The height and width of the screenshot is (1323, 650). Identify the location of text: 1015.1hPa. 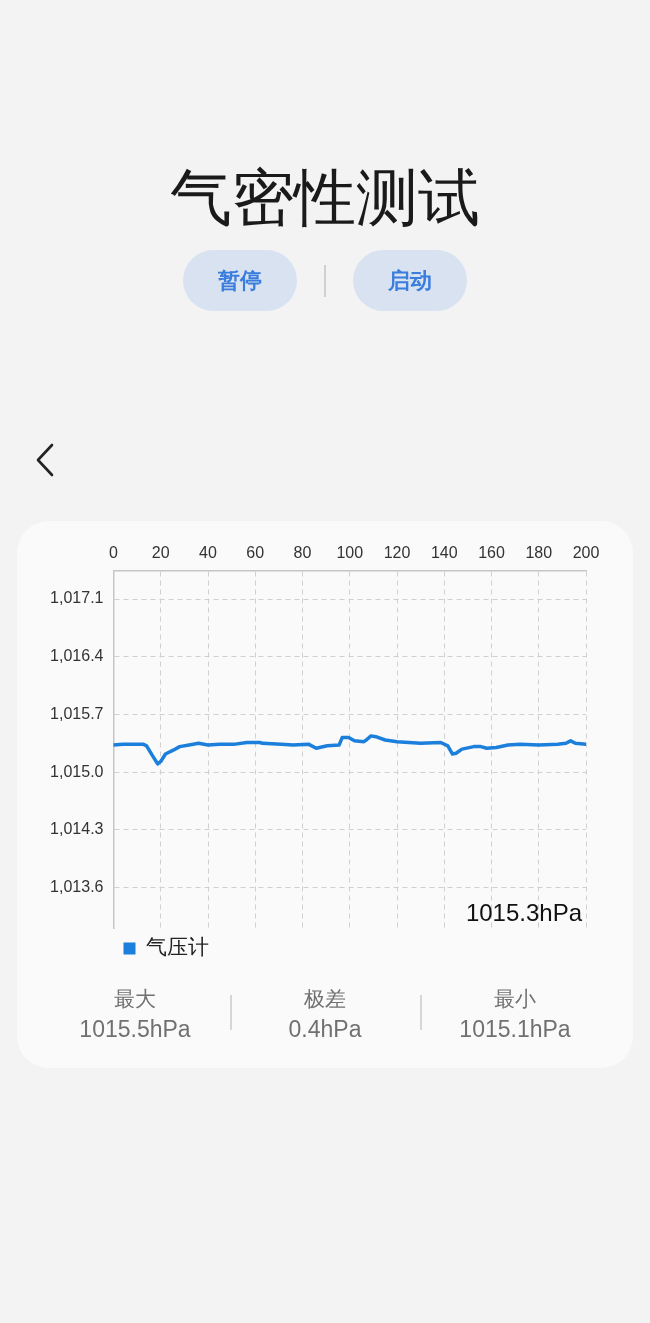
(515, 1029).